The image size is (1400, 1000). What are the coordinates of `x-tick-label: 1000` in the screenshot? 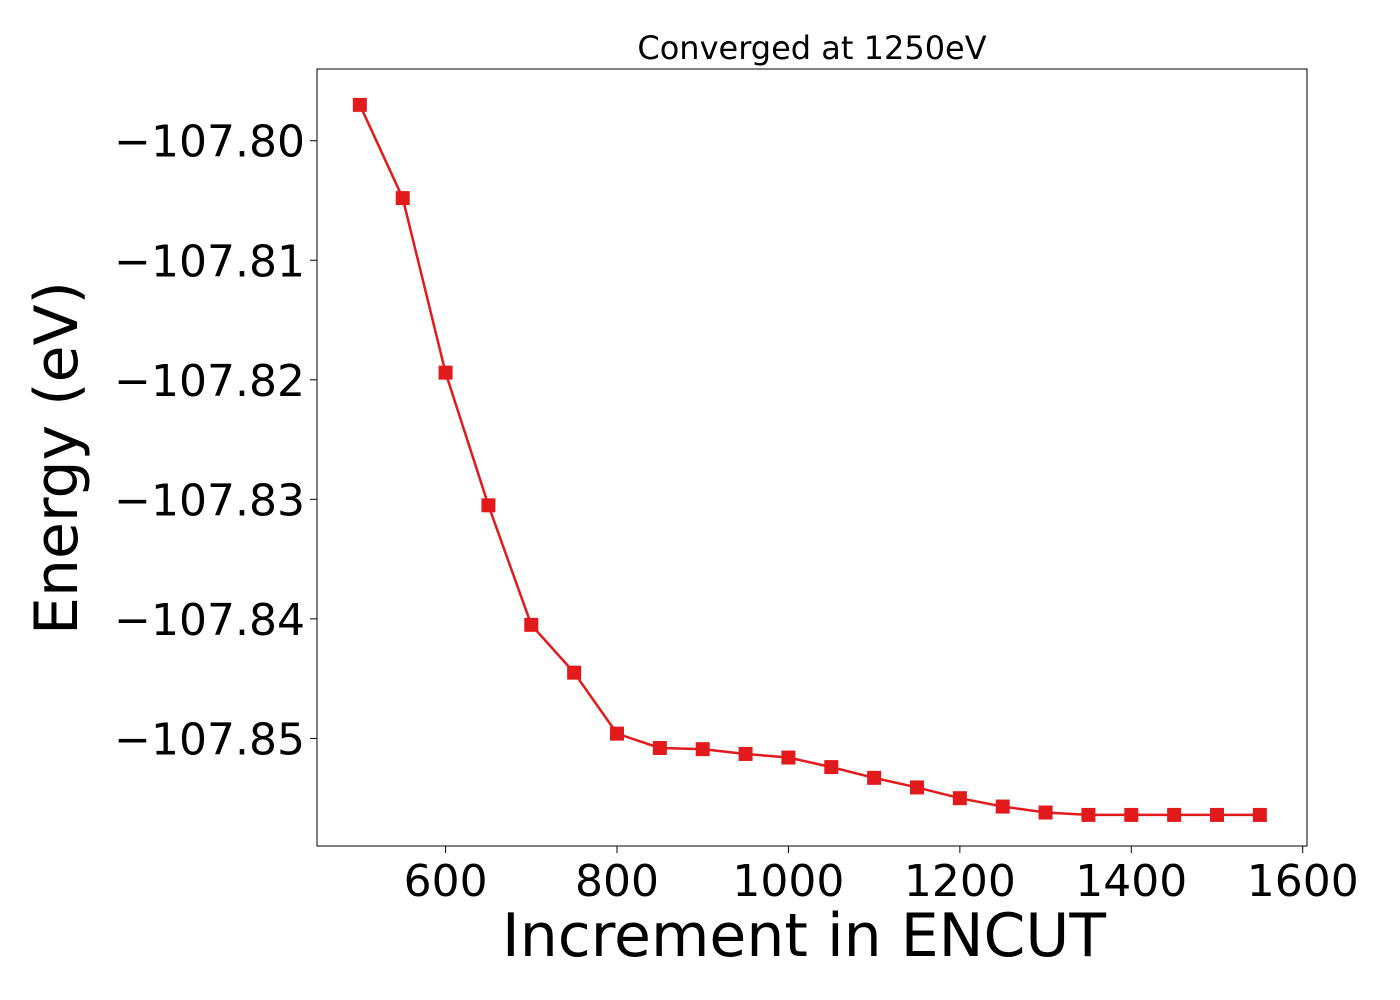 It's located at (788, 881).